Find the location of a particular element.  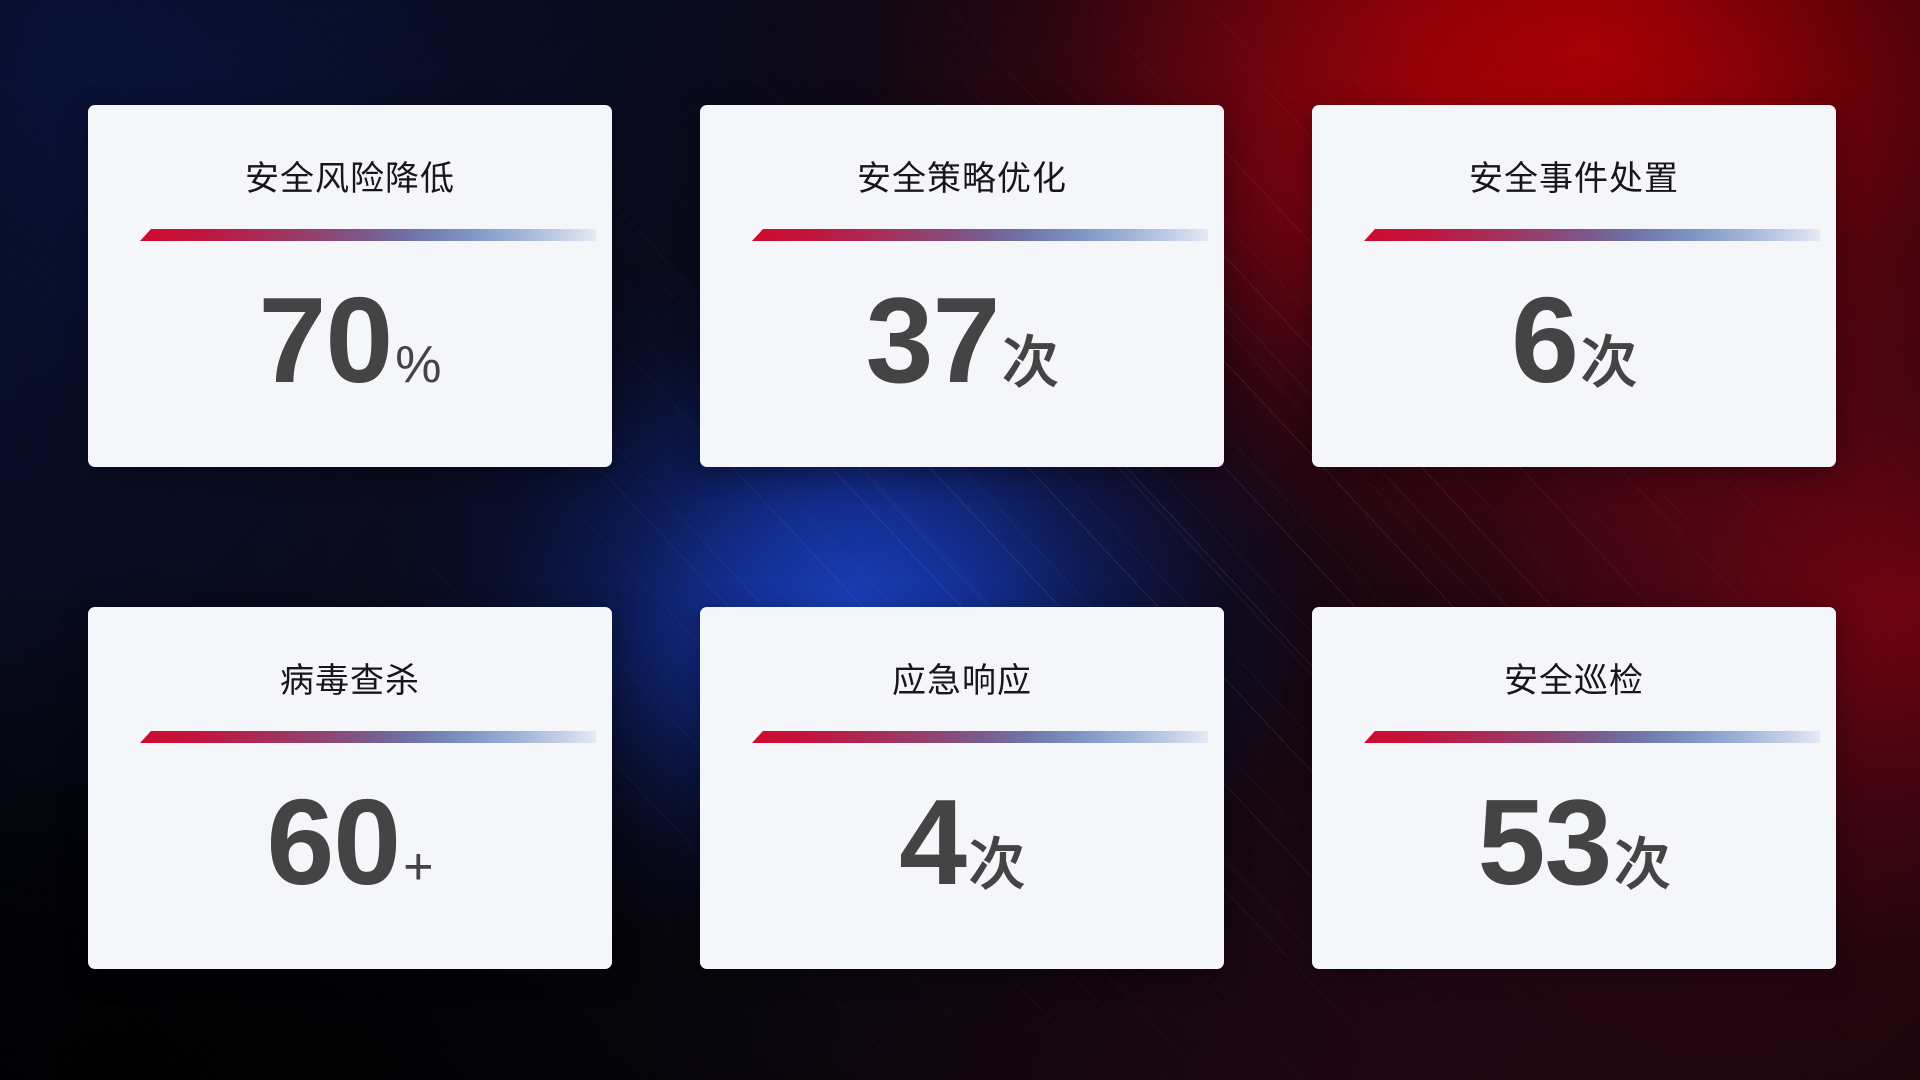

stat-value-suffix: % is located at coordinates (418, 365).